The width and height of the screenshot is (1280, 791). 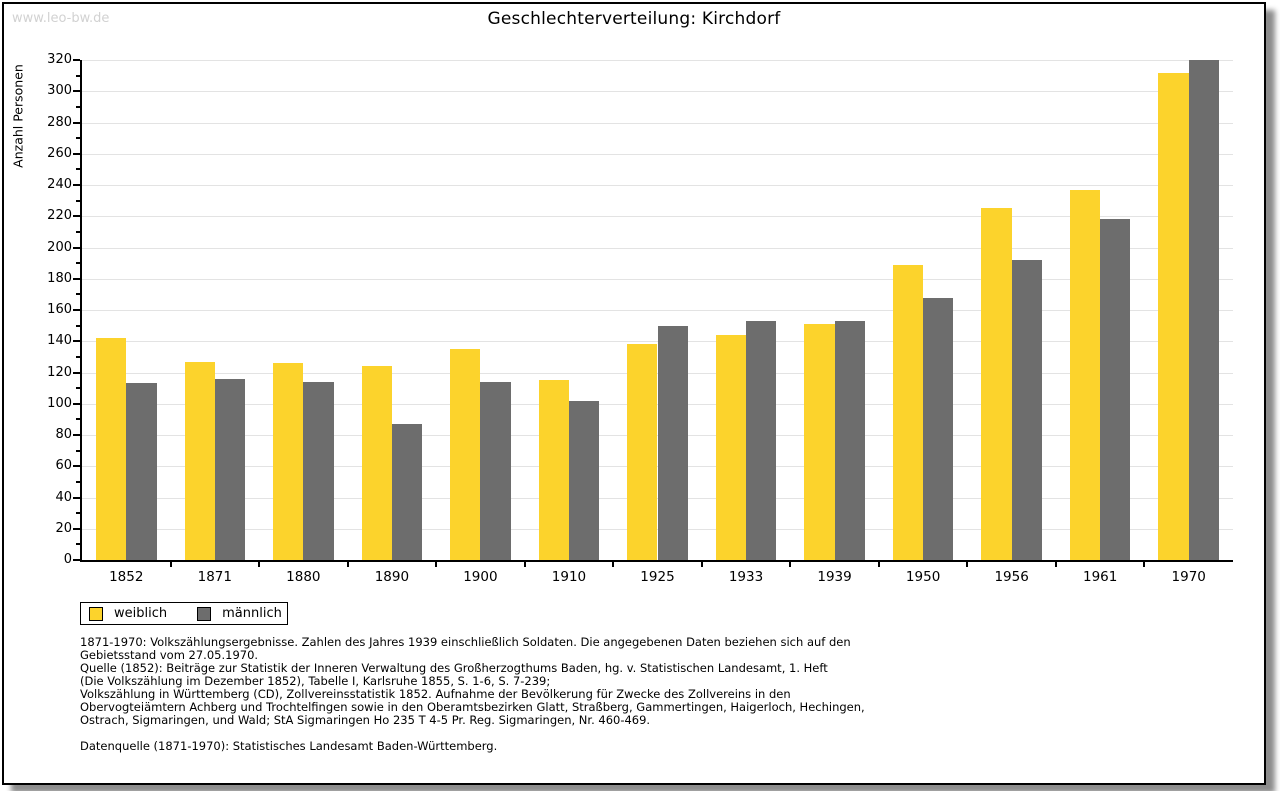 I want to click on bar-männlich-1910, so click(x=584, y=480).